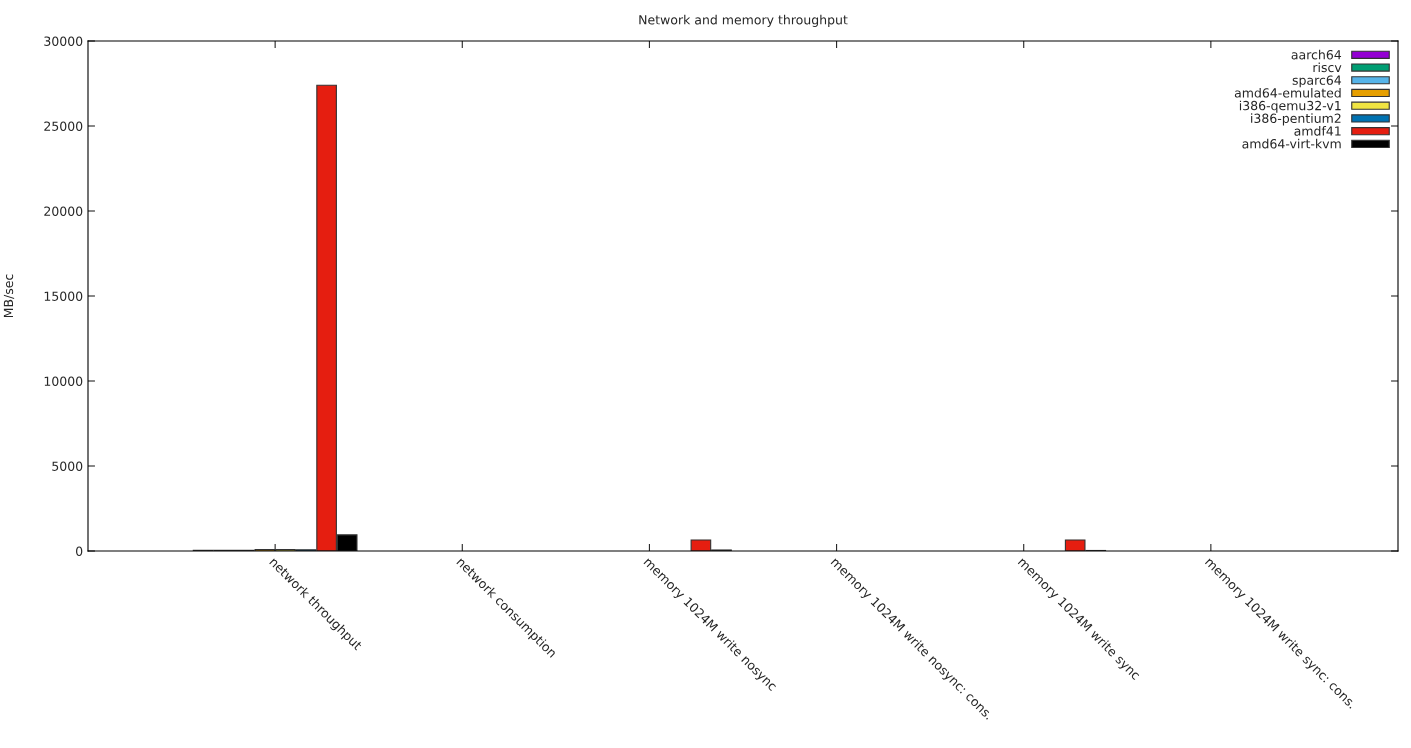 This screenshot has width=1411, height=748. What do you see at coordinates (1291, 143) in the screenshot?
I see `legend-label: amd64-virt-kvm` at bounding box center [1291, 143].